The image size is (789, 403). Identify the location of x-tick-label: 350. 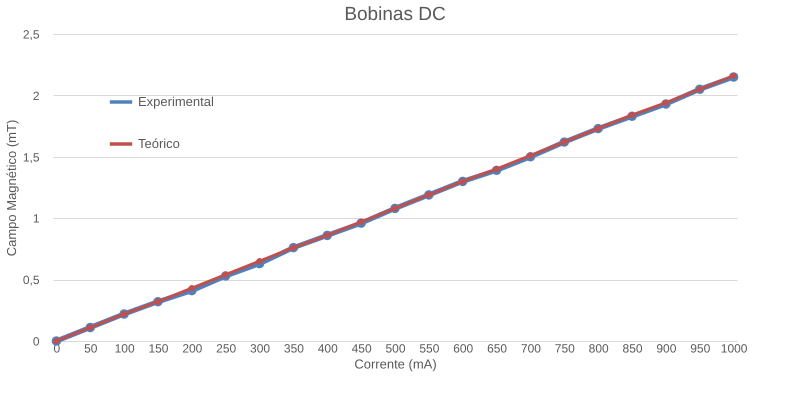
(294, 349).